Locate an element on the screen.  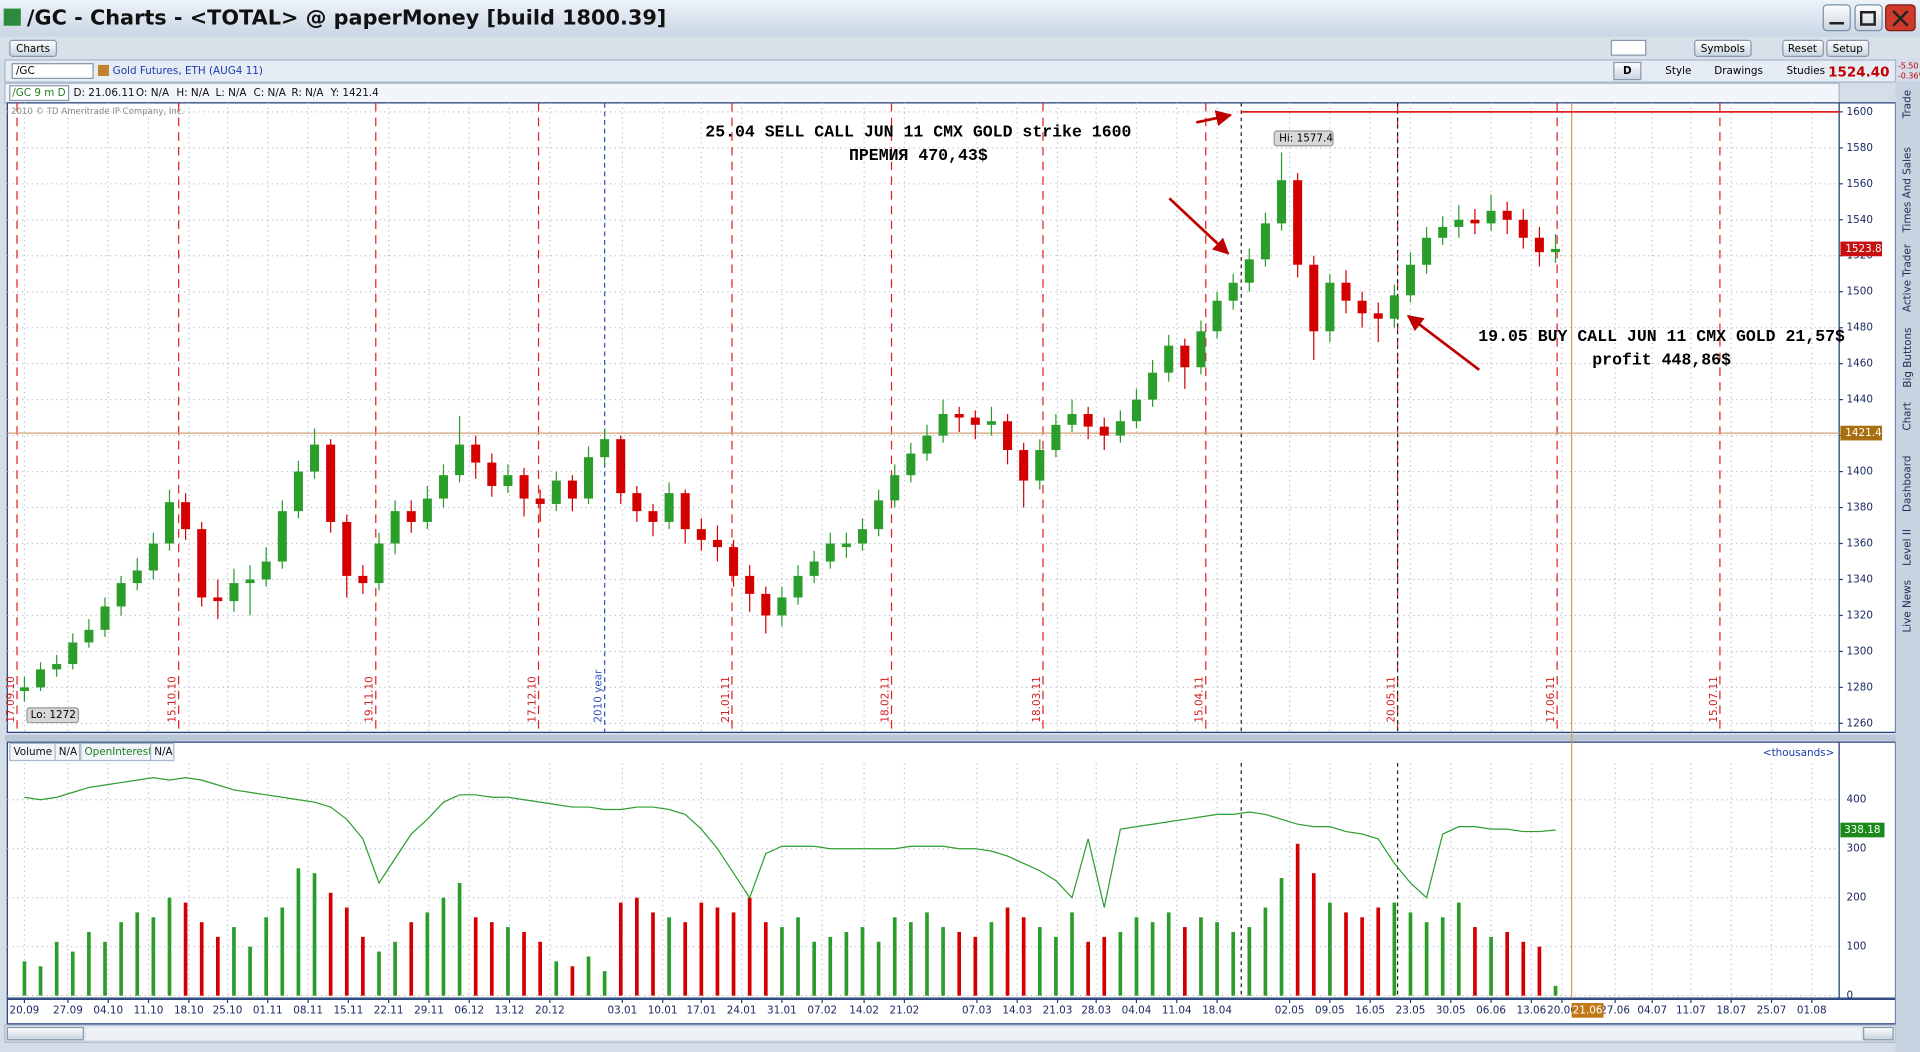
x-tick-label: 04.07 is located at coordinates (1652, 1010).